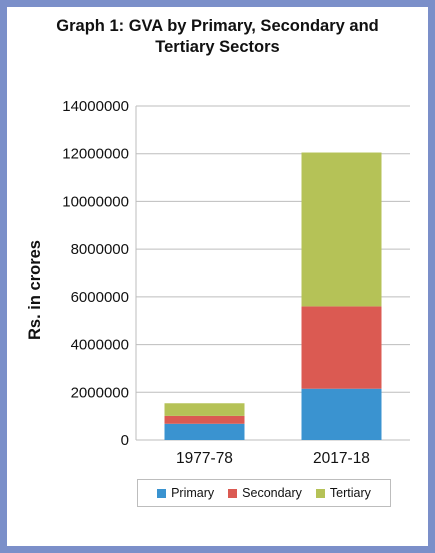 Image resolution: width=435 pixels, height=553 pixels. What do you see at coordinates (35, 290) in the screenshot?
I see `y-axis-label: Rs. in crores` at bounding box center [35, 290].